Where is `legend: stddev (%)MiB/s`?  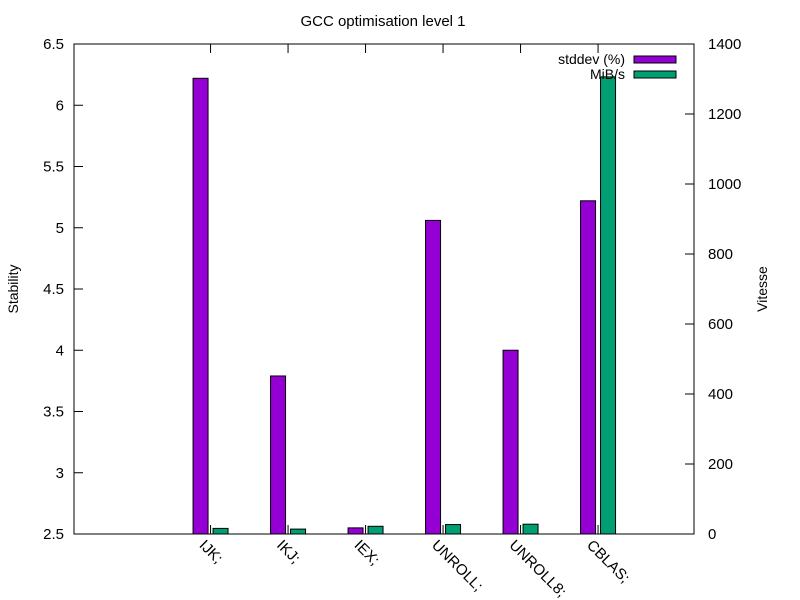
legend: stddev (%)MiB/s is located at coordinates (617, 66).